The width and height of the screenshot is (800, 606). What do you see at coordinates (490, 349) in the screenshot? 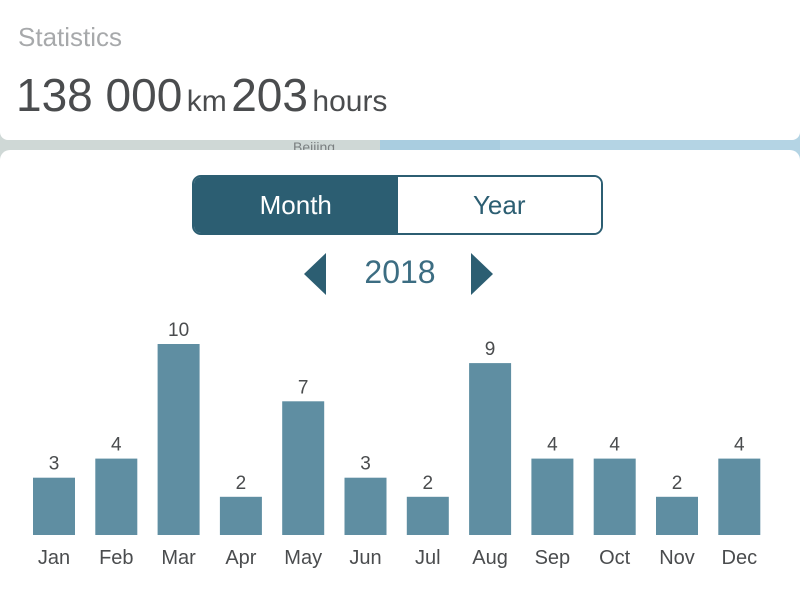
I see `bar-value-label: 9` at bounding box center [490, 349].